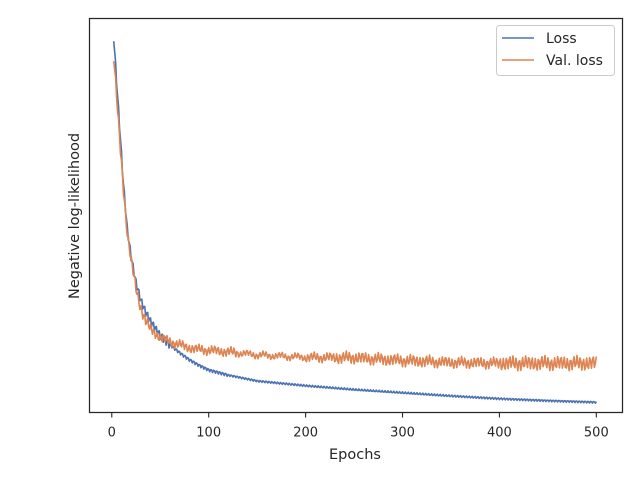 Image resolution: width=640 pixels, height=480 pixels. What do you see at coordinates (112, 433) in the screenshot?
I see `x-tick-label: 0` at bounding box center [112, 433].